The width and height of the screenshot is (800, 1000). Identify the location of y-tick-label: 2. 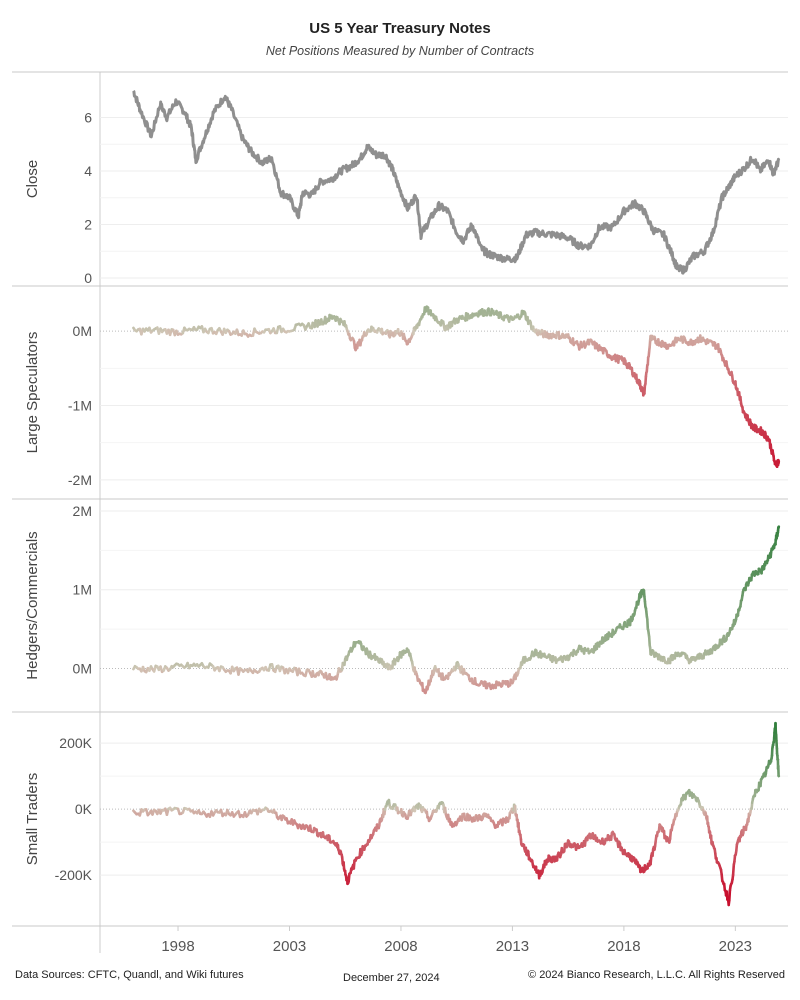
(88, 224).